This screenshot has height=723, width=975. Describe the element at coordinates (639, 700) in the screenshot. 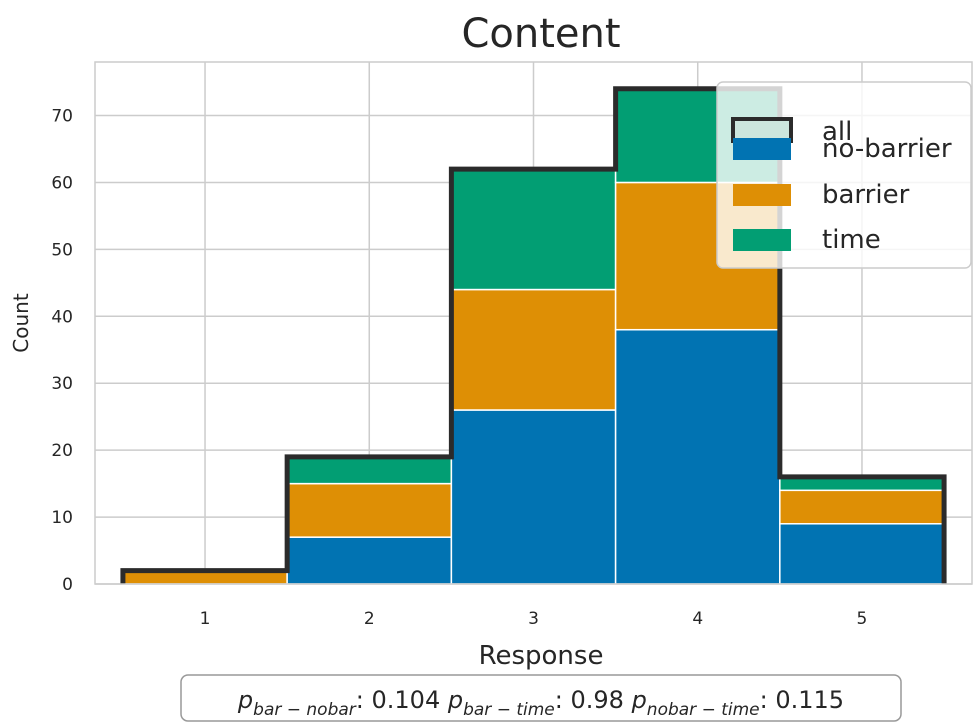

I see `p-nobar-time-symbol: p` at that location.